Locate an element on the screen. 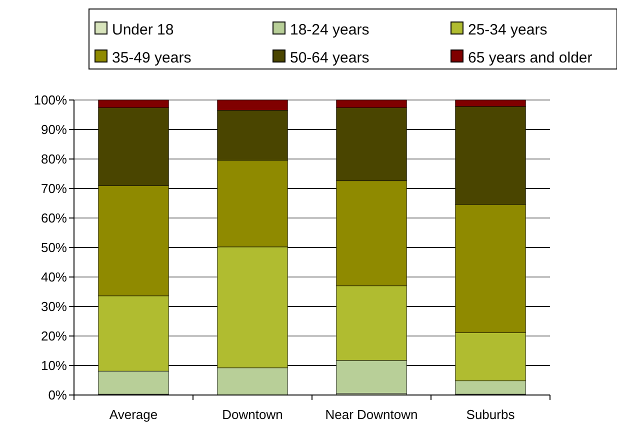 Image resolution: width=617 pixels, height=435 pixels. y-tick-label: 20% is located at coordinates (54, 336).